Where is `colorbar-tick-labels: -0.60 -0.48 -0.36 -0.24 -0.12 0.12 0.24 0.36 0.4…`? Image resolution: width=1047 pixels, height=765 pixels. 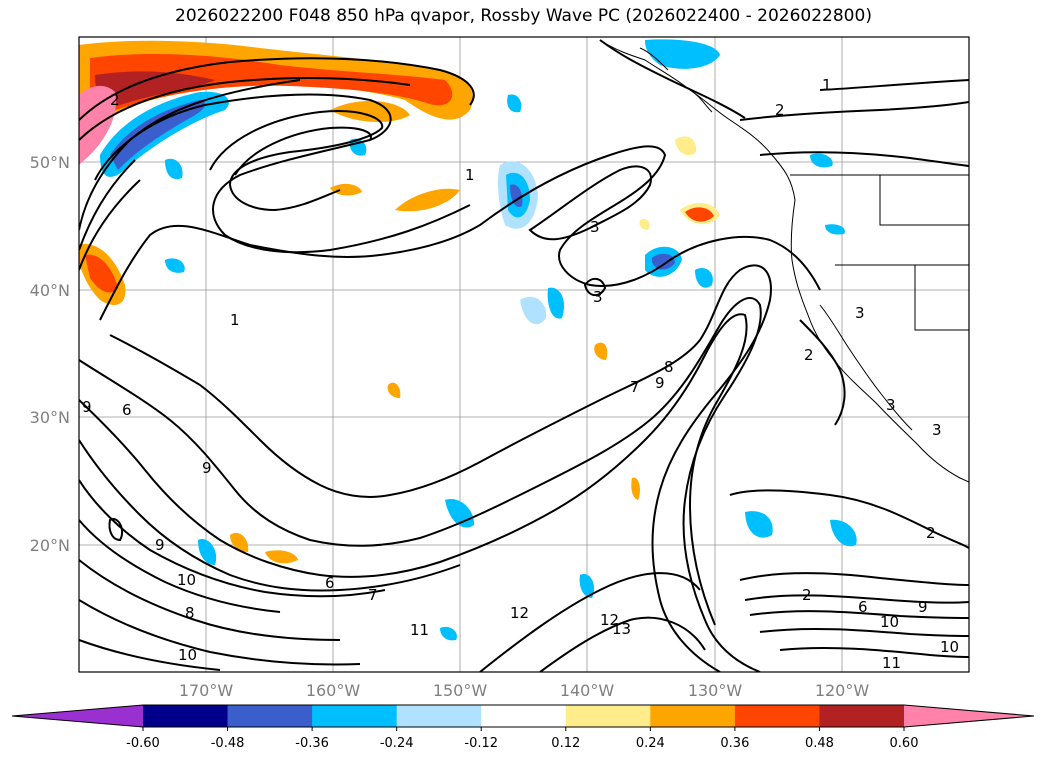 colorbar-tick-labels: -0.60 -0.48 -0.36 -0.24 -0.12 0.12 0.24 0.36 0.4… is located at coordinates (522, 739).